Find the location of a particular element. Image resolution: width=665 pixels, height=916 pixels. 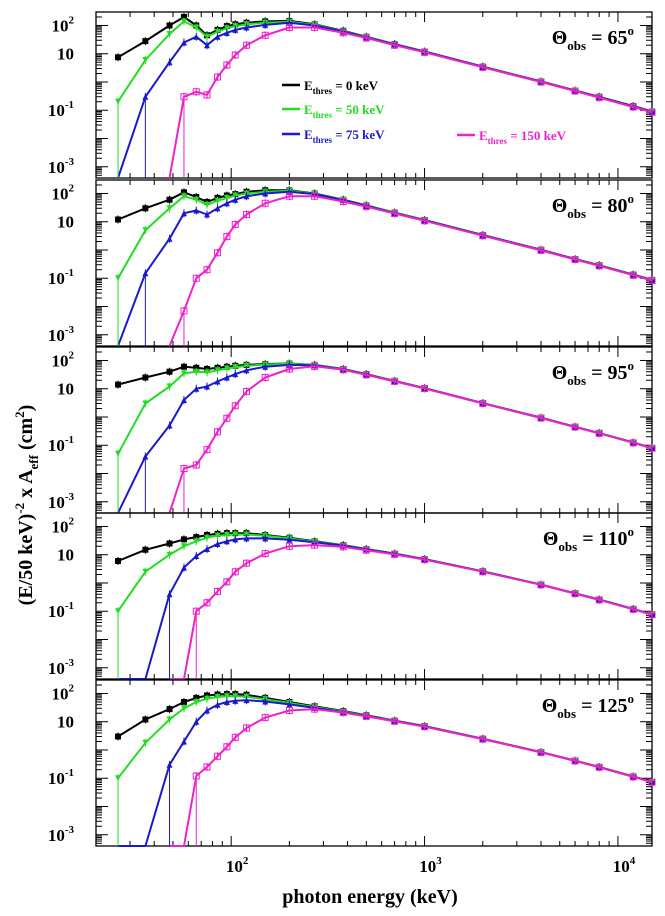

panel-title: Θobs = 65o is located at coordinates (593, 38).